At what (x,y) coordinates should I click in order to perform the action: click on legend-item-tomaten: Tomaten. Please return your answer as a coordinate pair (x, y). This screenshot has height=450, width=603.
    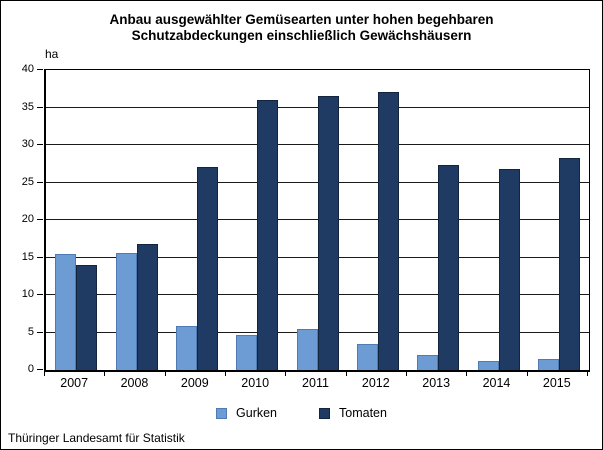
    Looking at the image, I should click on (353, 413).